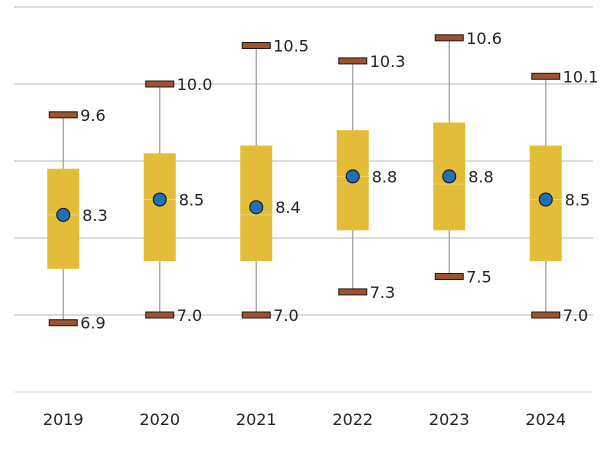  I want to click on x-tick-label: 2019, so click(63, 419).